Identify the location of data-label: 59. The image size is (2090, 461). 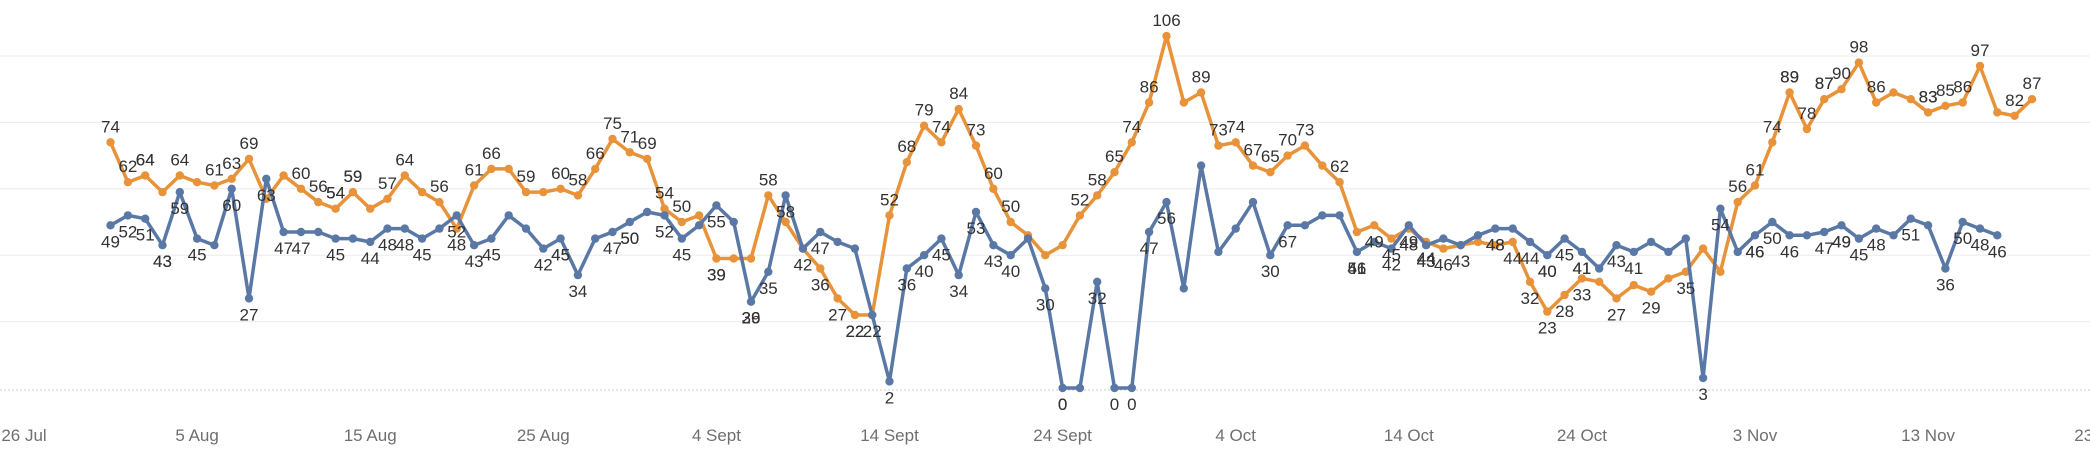
(352, 176).